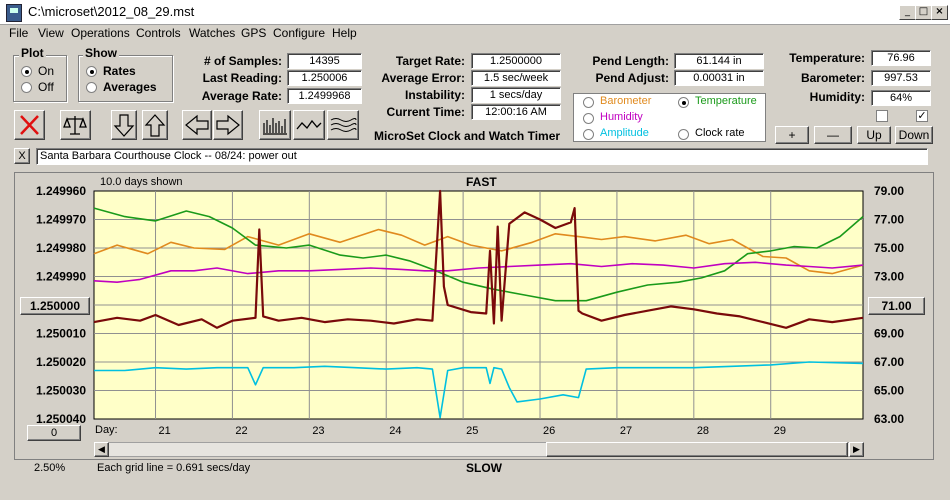 The image size is (950, 500). Describe the element at coordinates (425, 112) in the screenshot. I see `current-time-label: Current Time:` at that location.